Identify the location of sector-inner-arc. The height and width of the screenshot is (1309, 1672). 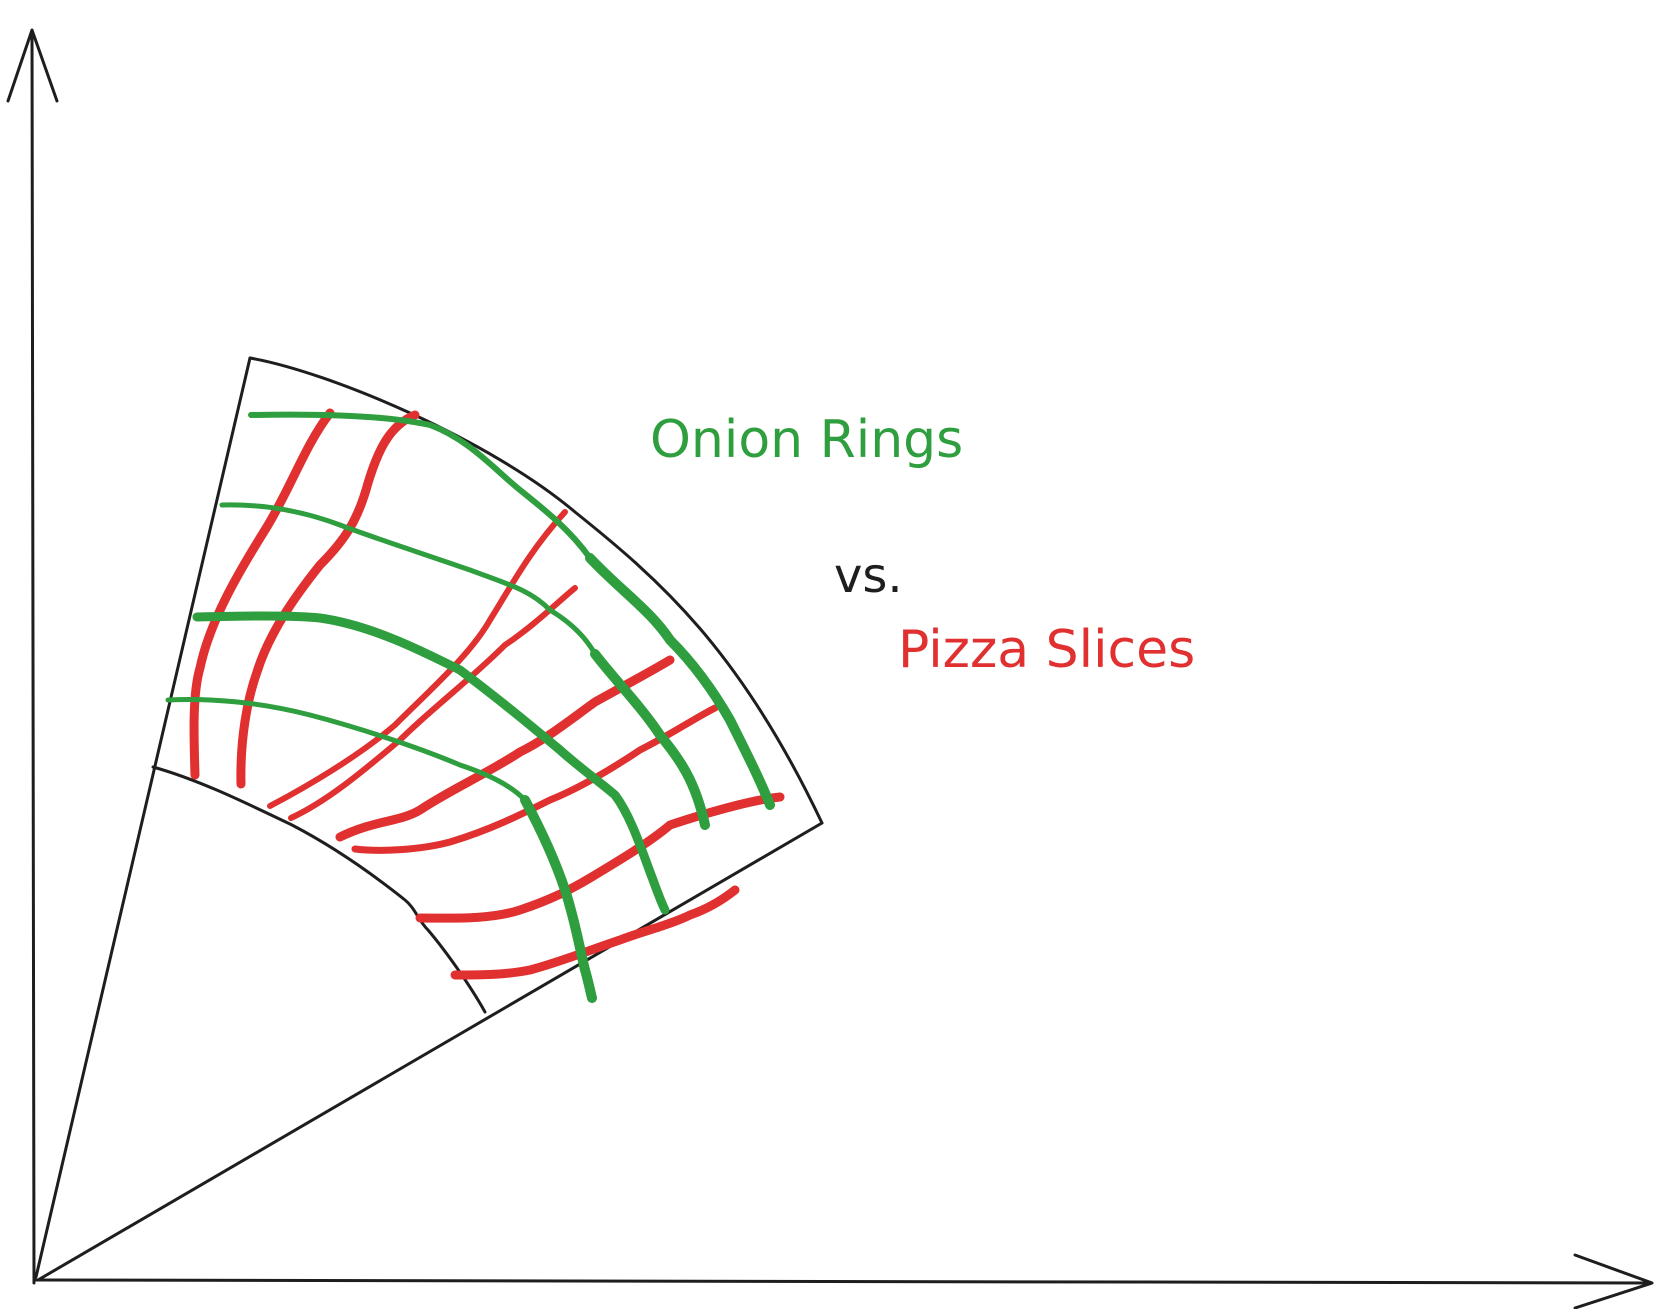
(319, 889).